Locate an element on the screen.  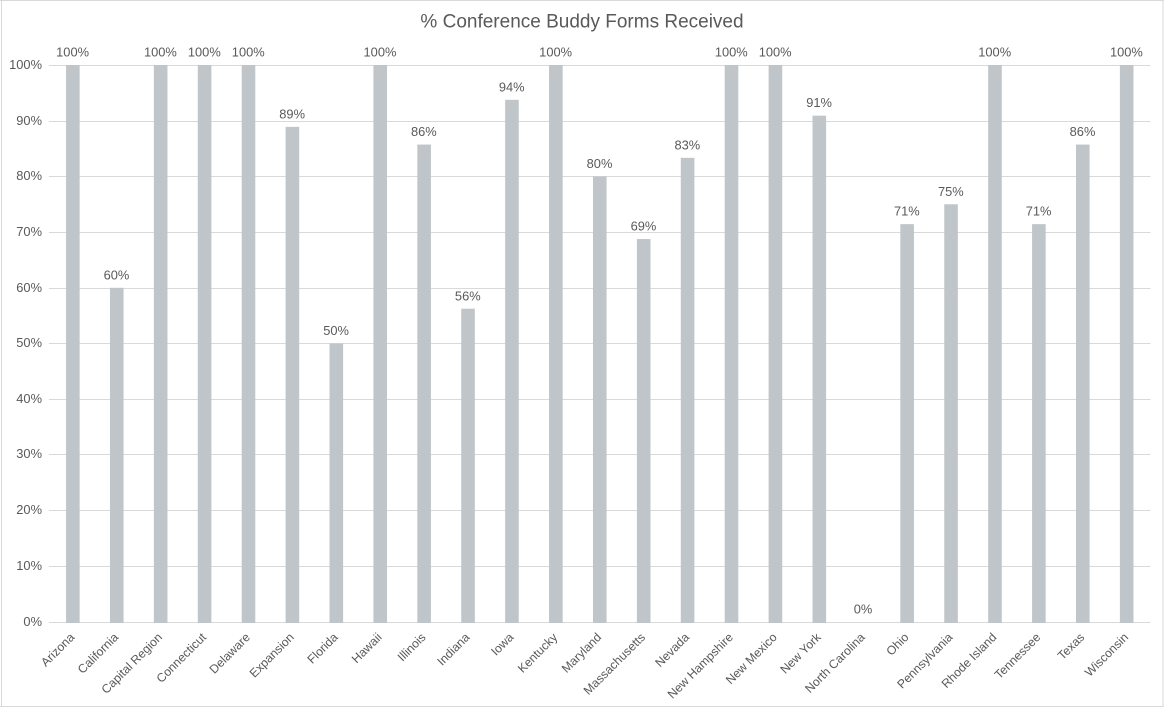
svg-text: 91% is located at coordinates (819, 102).